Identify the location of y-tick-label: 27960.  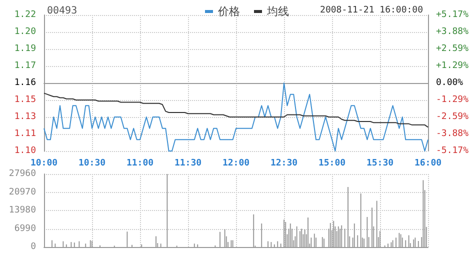
(22, 174).